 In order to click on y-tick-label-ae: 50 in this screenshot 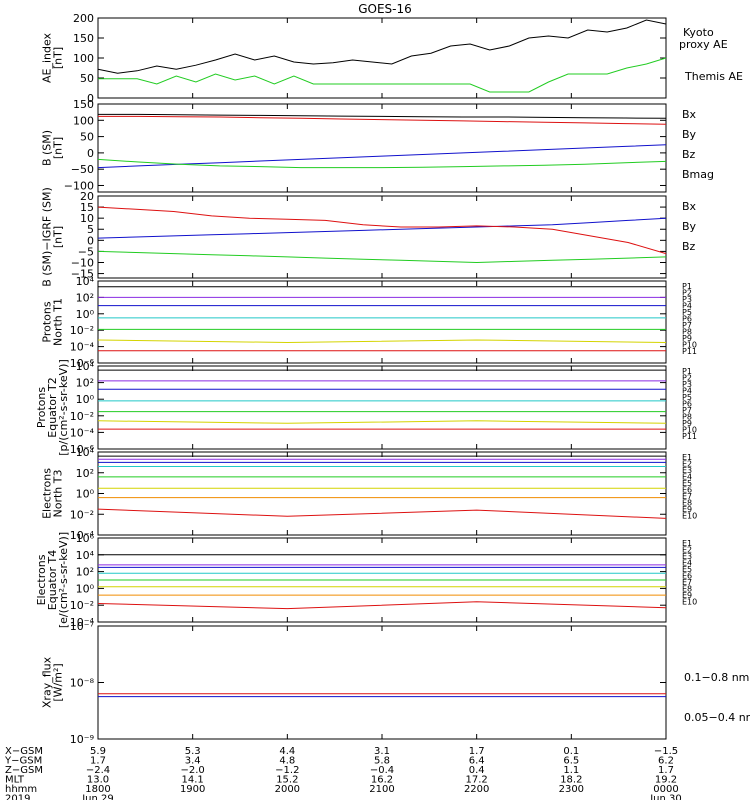, I will do `click(87, 78)`.